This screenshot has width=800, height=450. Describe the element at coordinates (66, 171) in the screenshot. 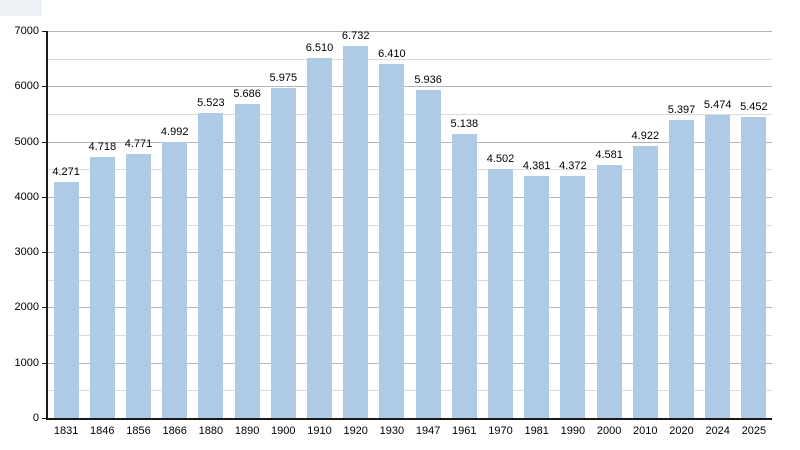

I see `bar-value-label: 4.271` at that location.